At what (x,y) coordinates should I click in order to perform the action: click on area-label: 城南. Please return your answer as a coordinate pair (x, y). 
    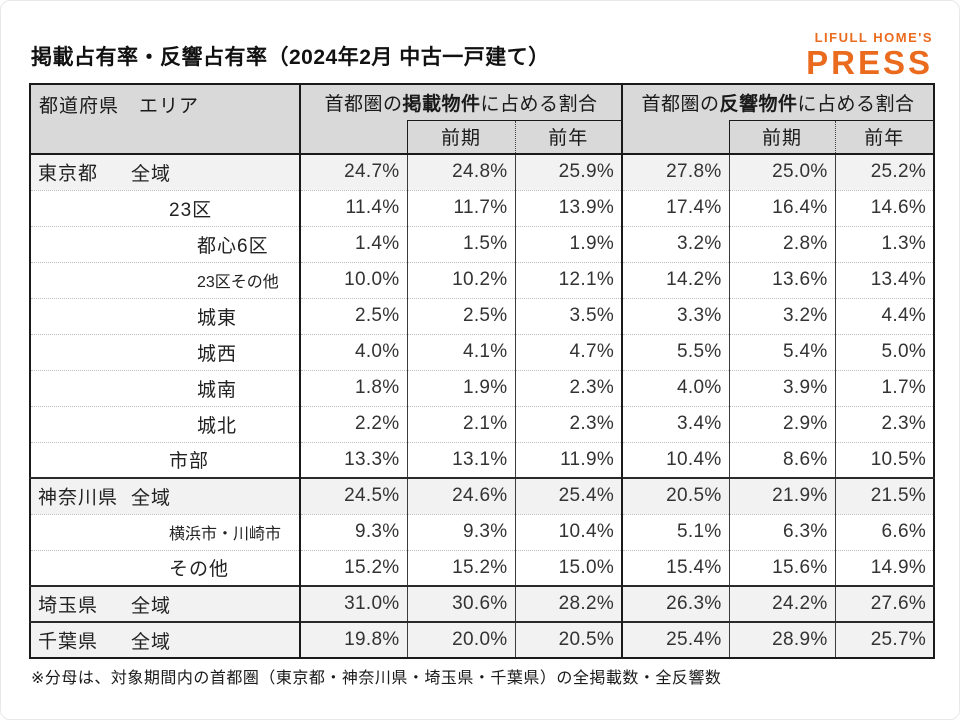
    Looking at the image, I should click on (217, 390).